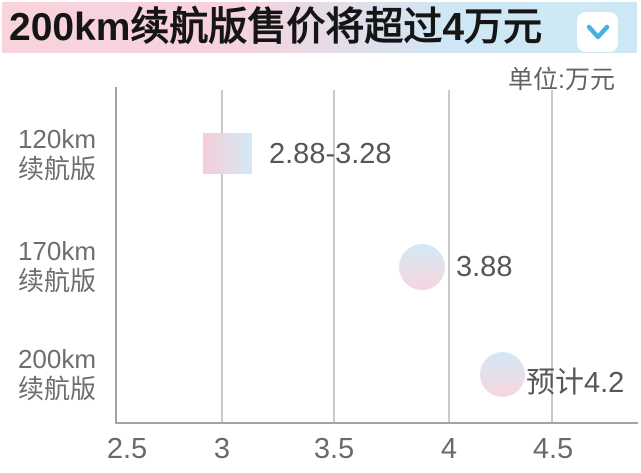 This screenshot has width=641, height=473. What do you see at coordinates (57, 251) in the screenshot?
I see `category-line1: 170km` at bounding box center [57, 251].